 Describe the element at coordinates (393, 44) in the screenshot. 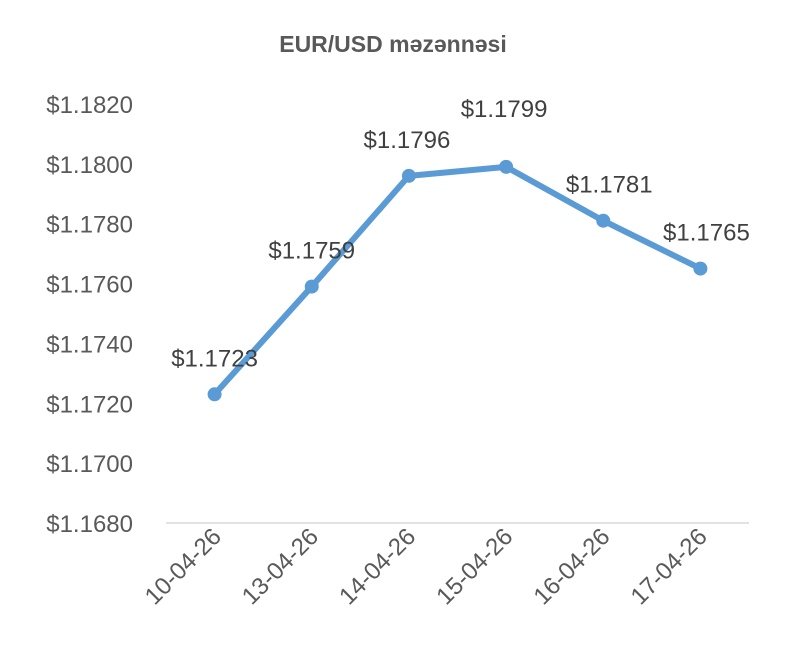

I see `chart-title: EUR/USD məzənnəsi` at that location.